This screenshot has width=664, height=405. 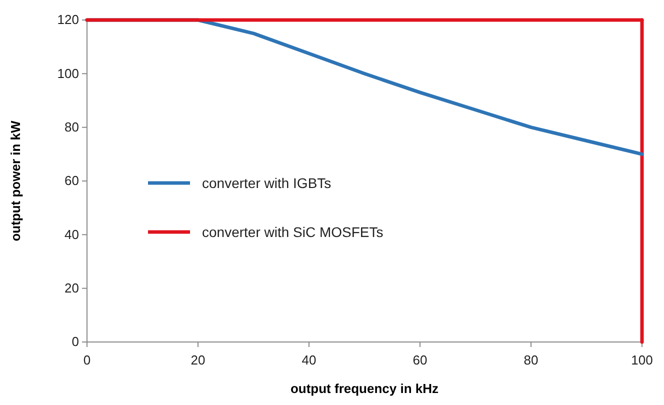 I want to click on x-tick-label: 20, so click(x=198, y=360).